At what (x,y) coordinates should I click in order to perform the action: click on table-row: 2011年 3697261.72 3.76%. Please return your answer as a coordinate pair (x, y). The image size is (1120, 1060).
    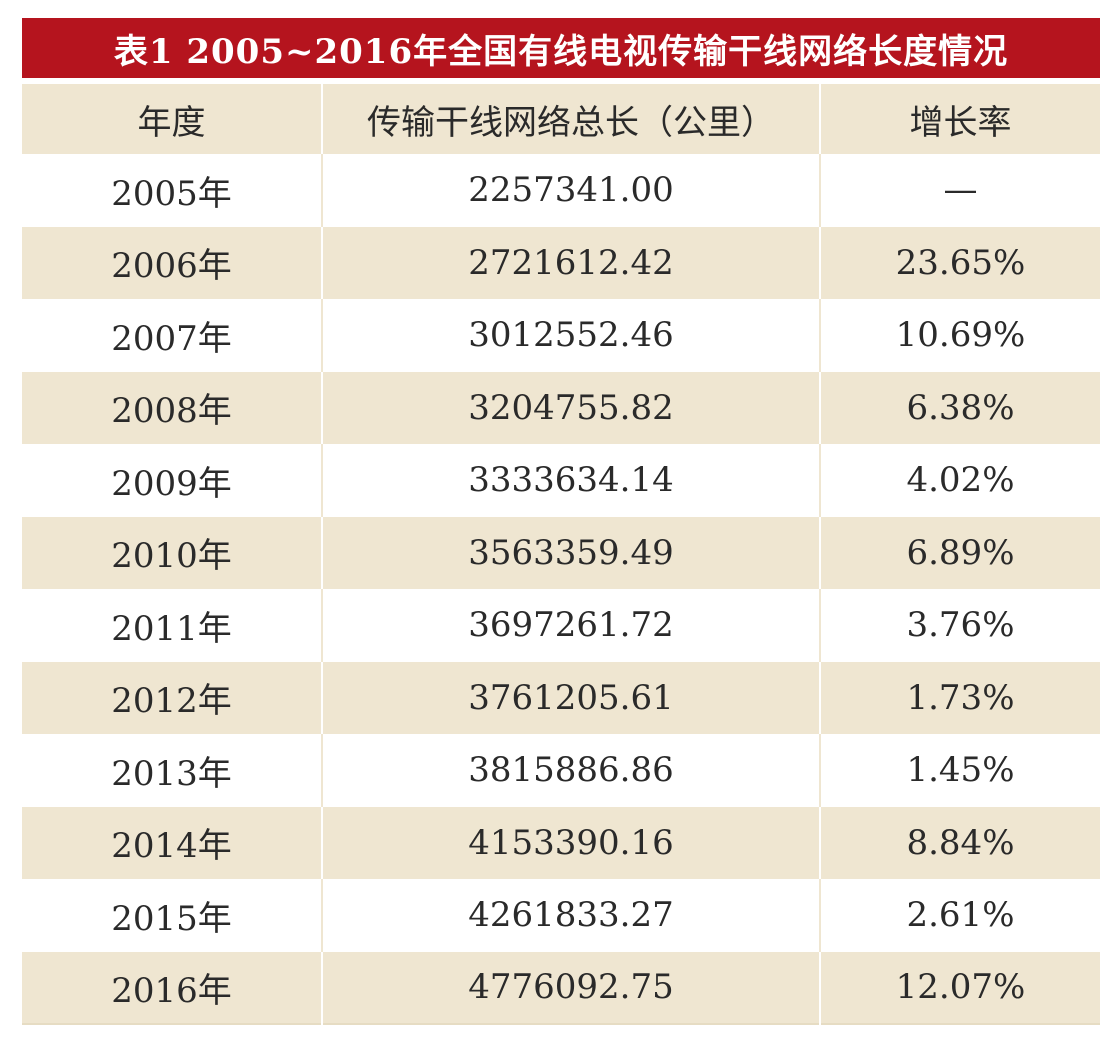
    Looking at the image, I should click on (561, 625).